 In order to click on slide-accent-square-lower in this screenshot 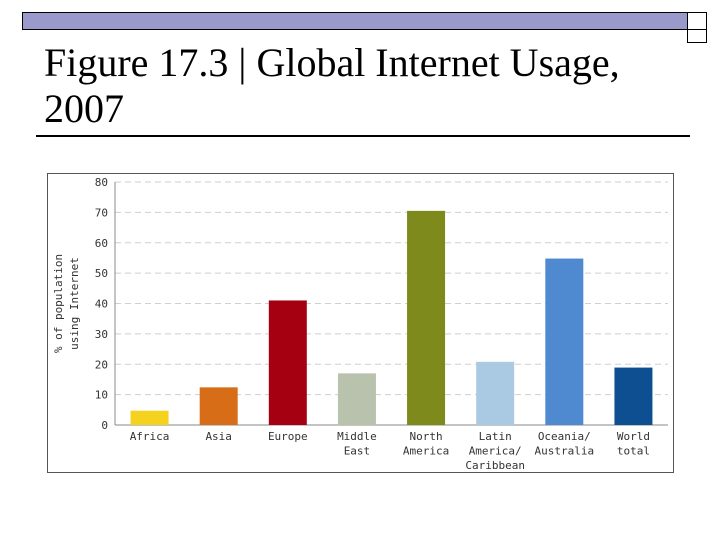, I will do `click(697, 36)`.